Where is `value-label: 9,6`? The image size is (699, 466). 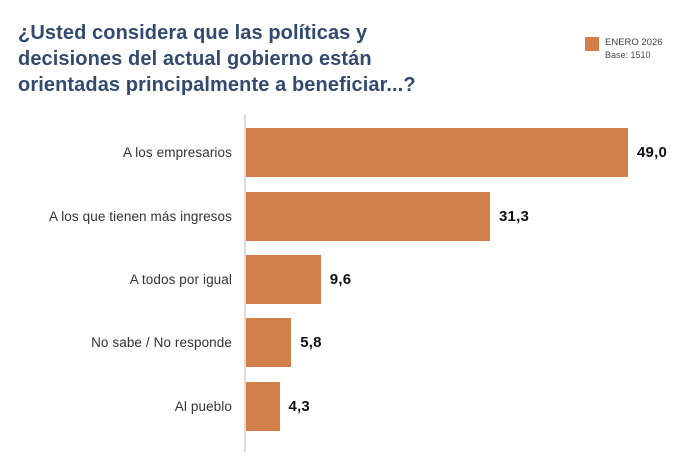
value-label: 9,6 is located at coordinates (340, 279).